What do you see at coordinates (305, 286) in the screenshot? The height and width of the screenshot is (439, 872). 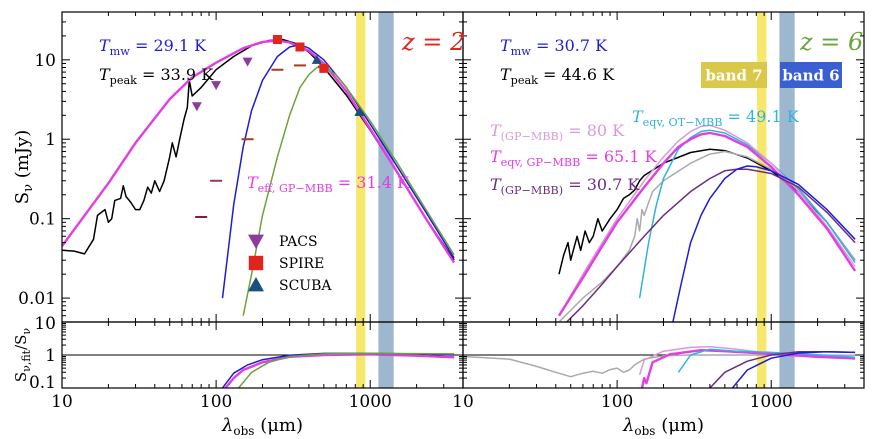 I see `legend-label-scuba: SCUBA` at bounding box center [305, 286].